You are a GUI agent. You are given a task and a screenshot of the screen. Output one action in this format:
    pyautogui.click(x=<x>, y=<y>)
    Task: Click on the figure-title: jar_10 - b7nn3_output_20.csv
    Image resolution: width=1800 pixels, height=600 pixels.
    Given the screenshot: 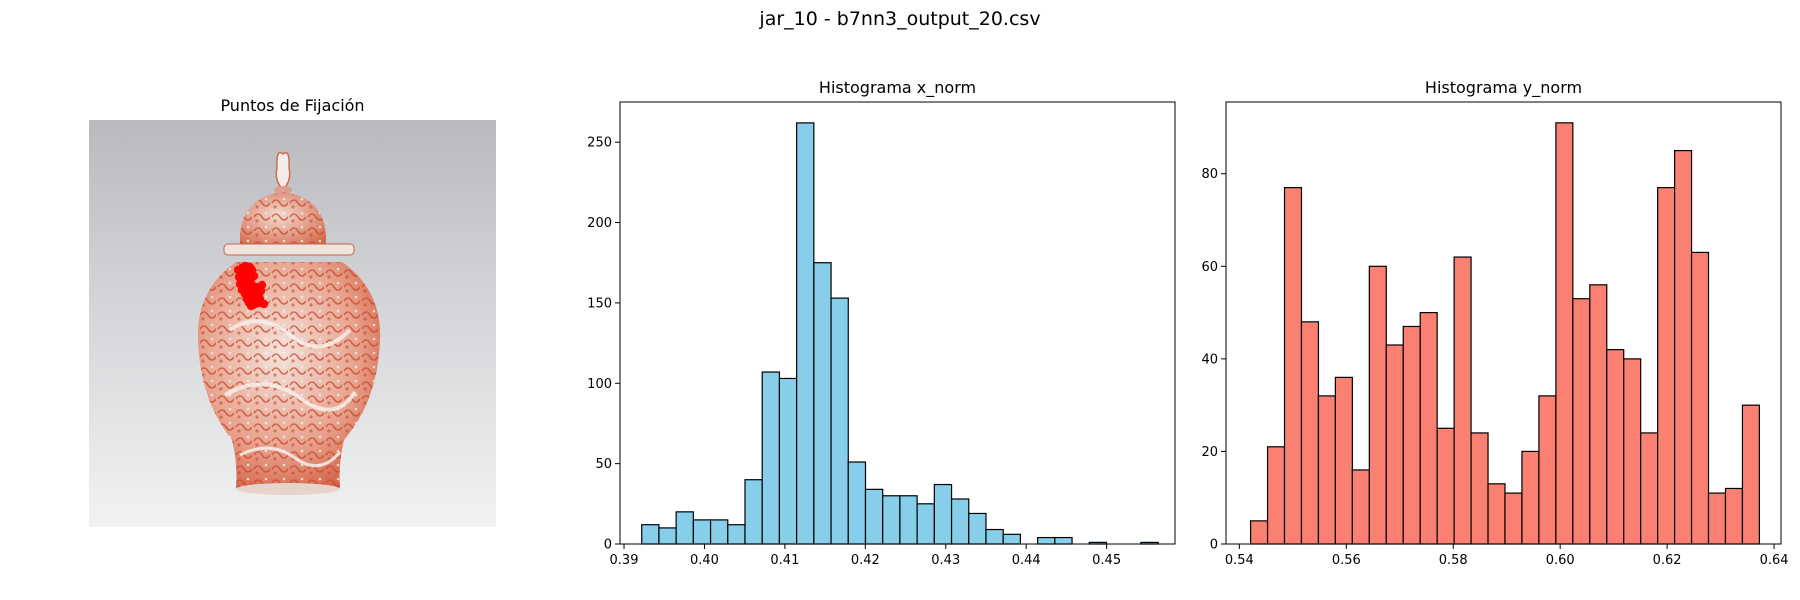 What is the action you would take?
    pyautogui.click(x=900, y=19)
    